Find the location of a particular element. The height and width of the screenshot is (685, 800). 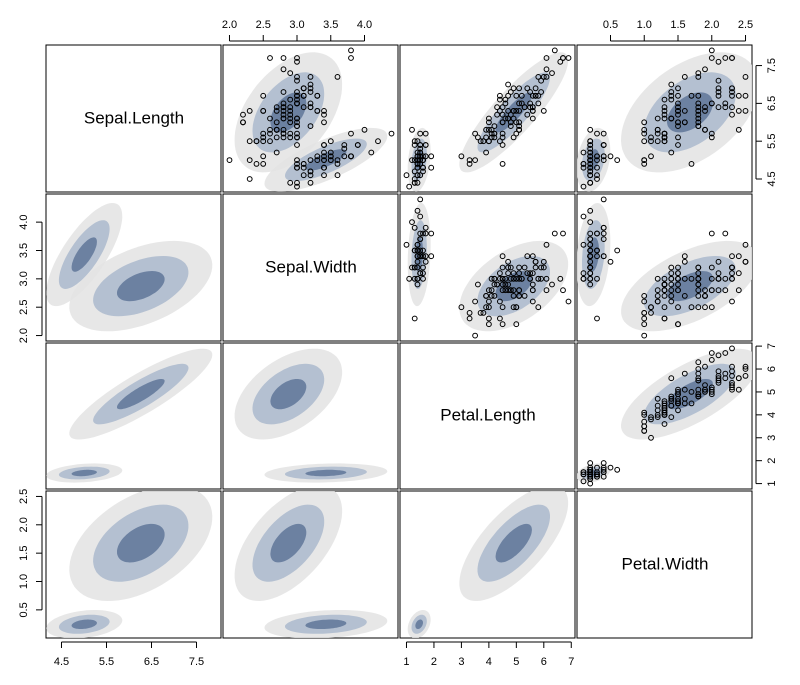

panel-r2-c0 is located at coordinates (133, 416).